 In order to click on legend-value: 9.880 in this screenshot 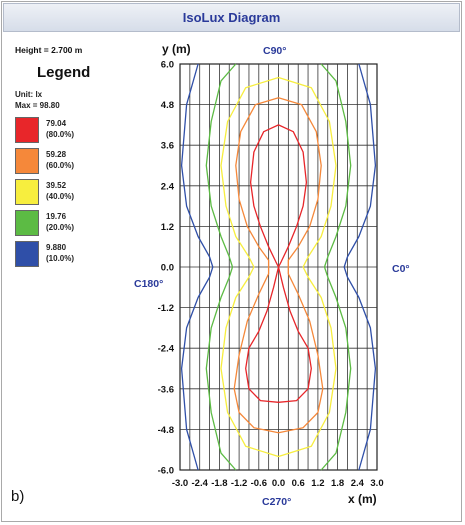, I will do `click(56, 247)`.